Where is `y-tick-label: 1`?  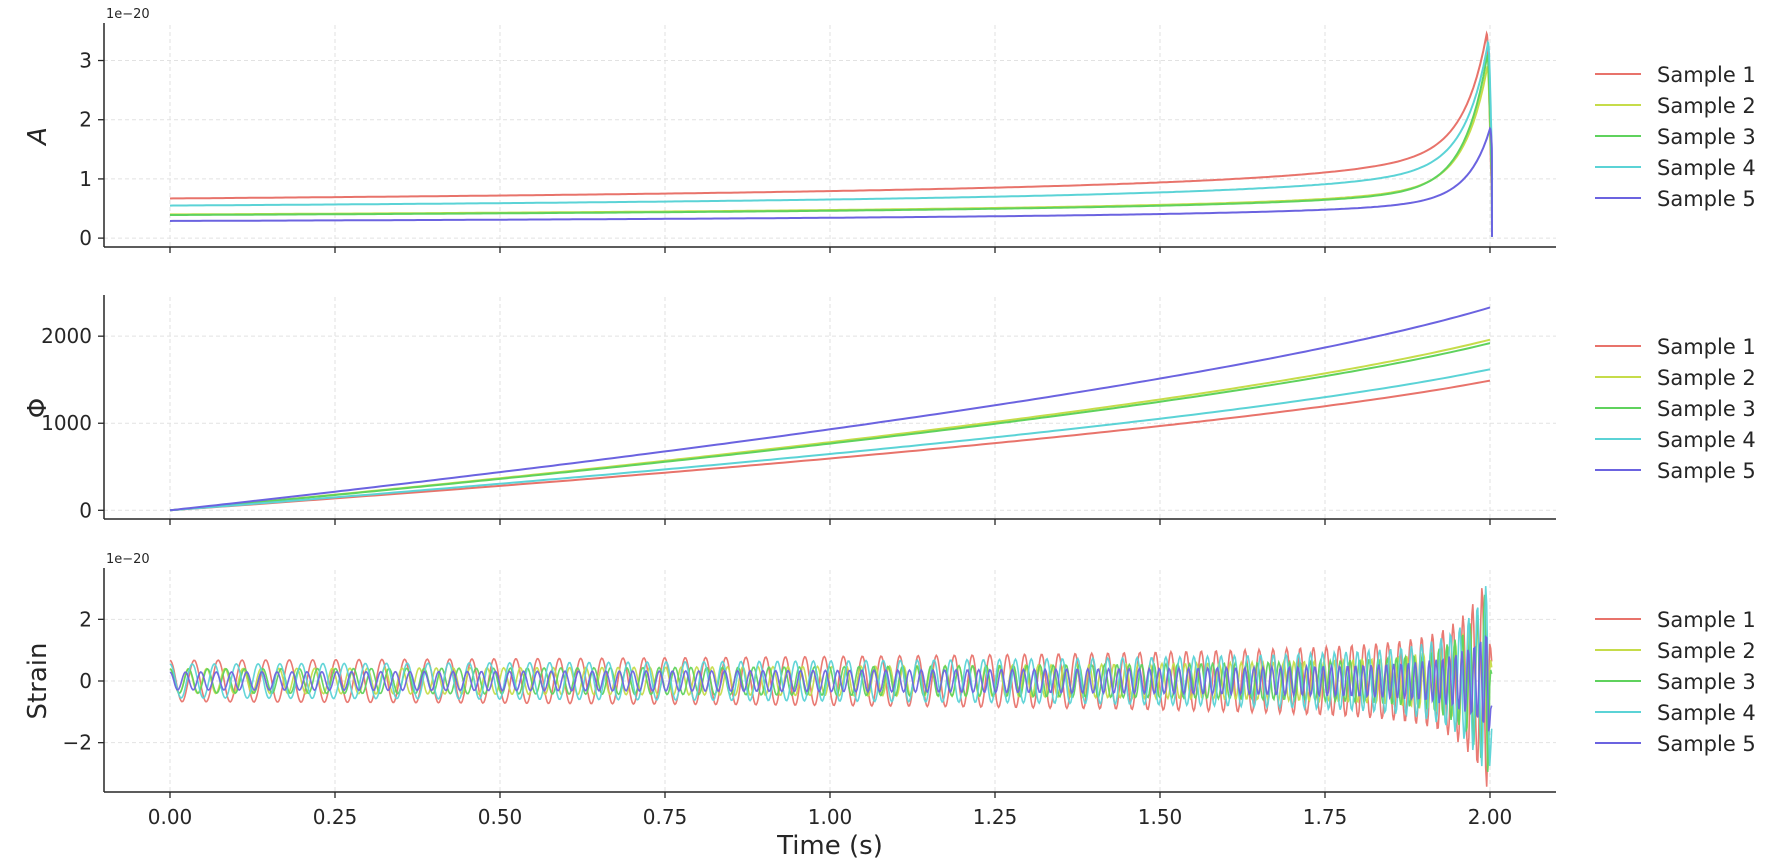 y-tick-label: 1 is located at coordinates (85, 179).